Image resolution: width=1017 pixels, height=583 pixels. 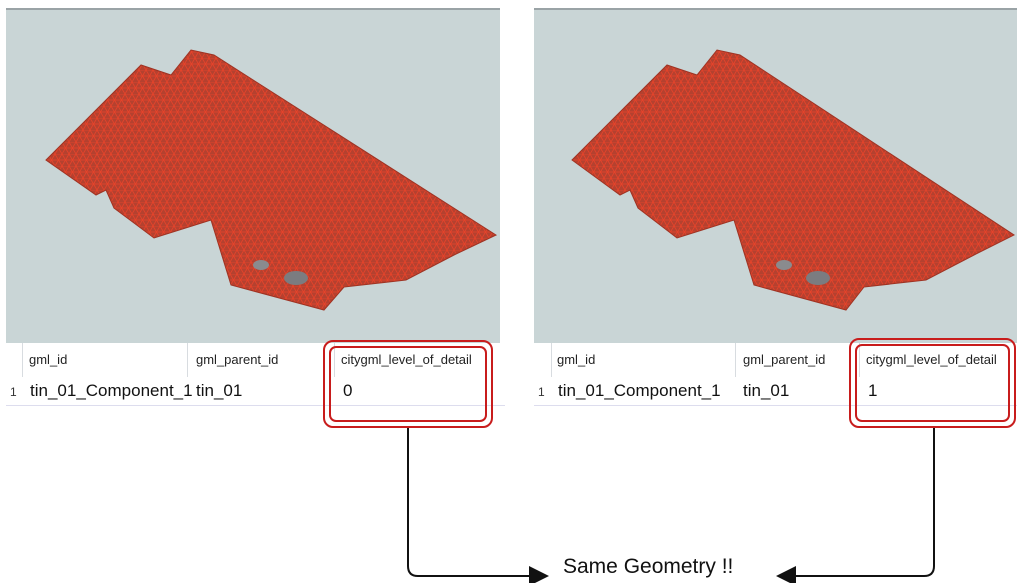 I want to click on right-lod-highlight-inner, so click(x=932, y=383).